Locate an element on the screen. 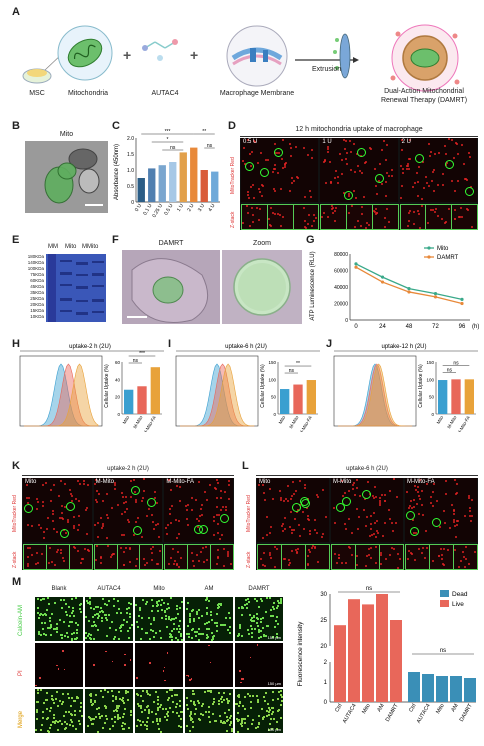  label-damrt-2: Renewal Therapy (DAMRT) is located at coordinates (424, 100).